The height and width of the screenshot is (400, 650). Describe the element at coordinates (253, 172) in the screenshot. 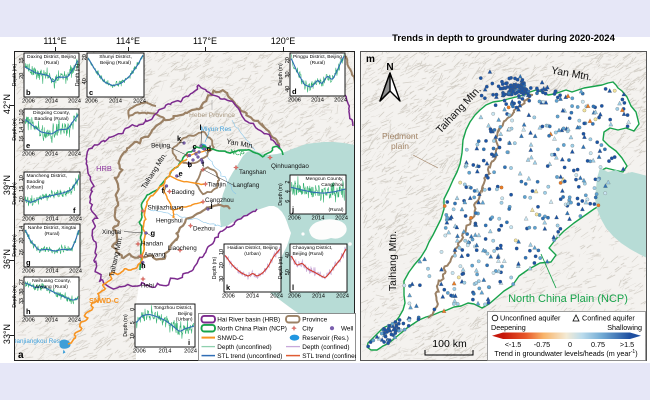

I see `svg-text: Tangshan` at that location.